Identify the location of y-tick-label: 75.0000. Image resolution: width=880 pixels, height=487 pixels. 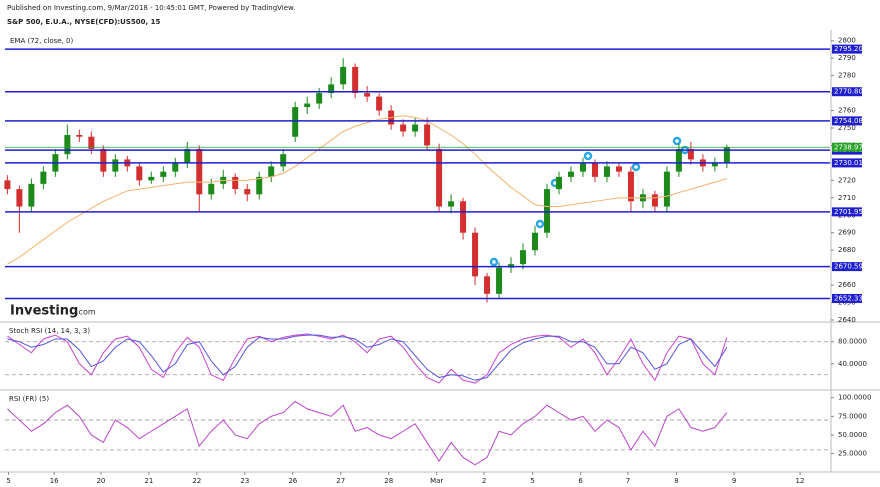
(852, 416).